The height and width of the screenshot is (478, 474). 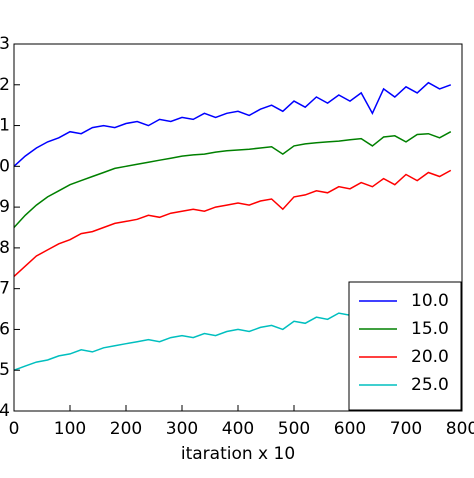 What do you see at coordinates (430, 357) in the screenshot?
I see `legend-label: 20.0` at bounding box center [430, 357].